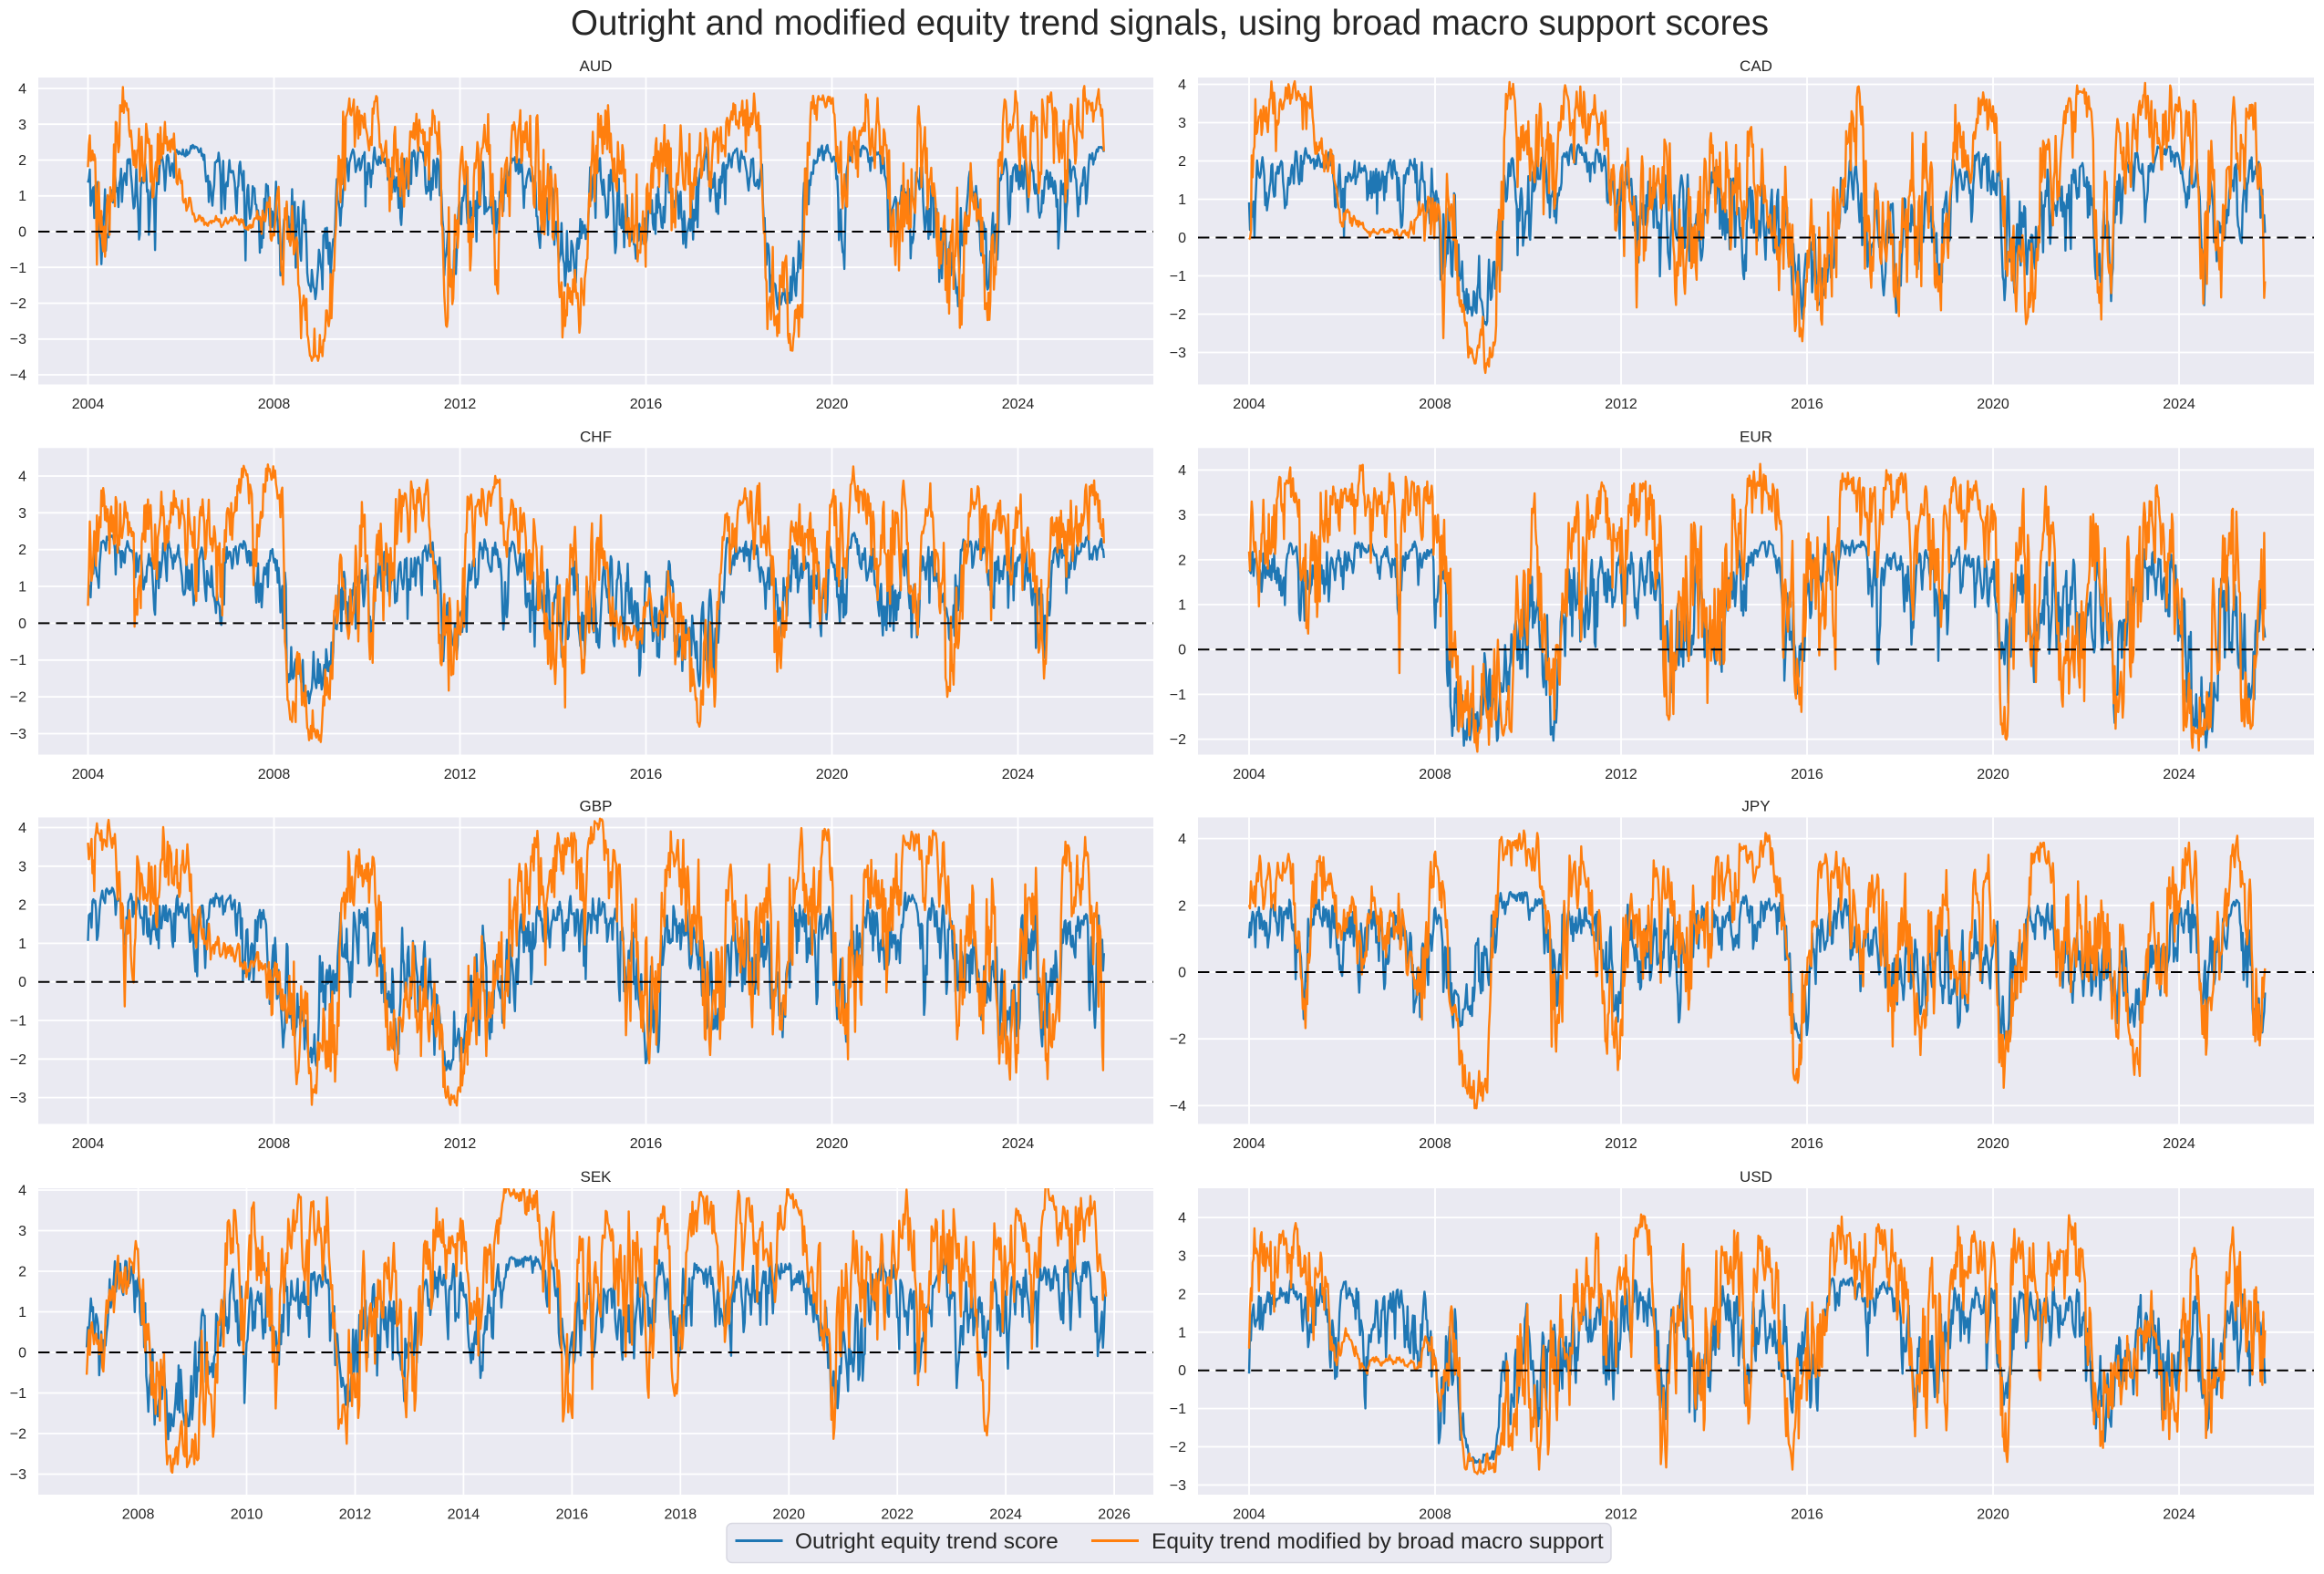 The width and height of the screenshot is (2324, 1574). What do you see at coordinates (18, 376) in the screenshot?
I see `svg-text: −4` at bounding box center [18, 376].